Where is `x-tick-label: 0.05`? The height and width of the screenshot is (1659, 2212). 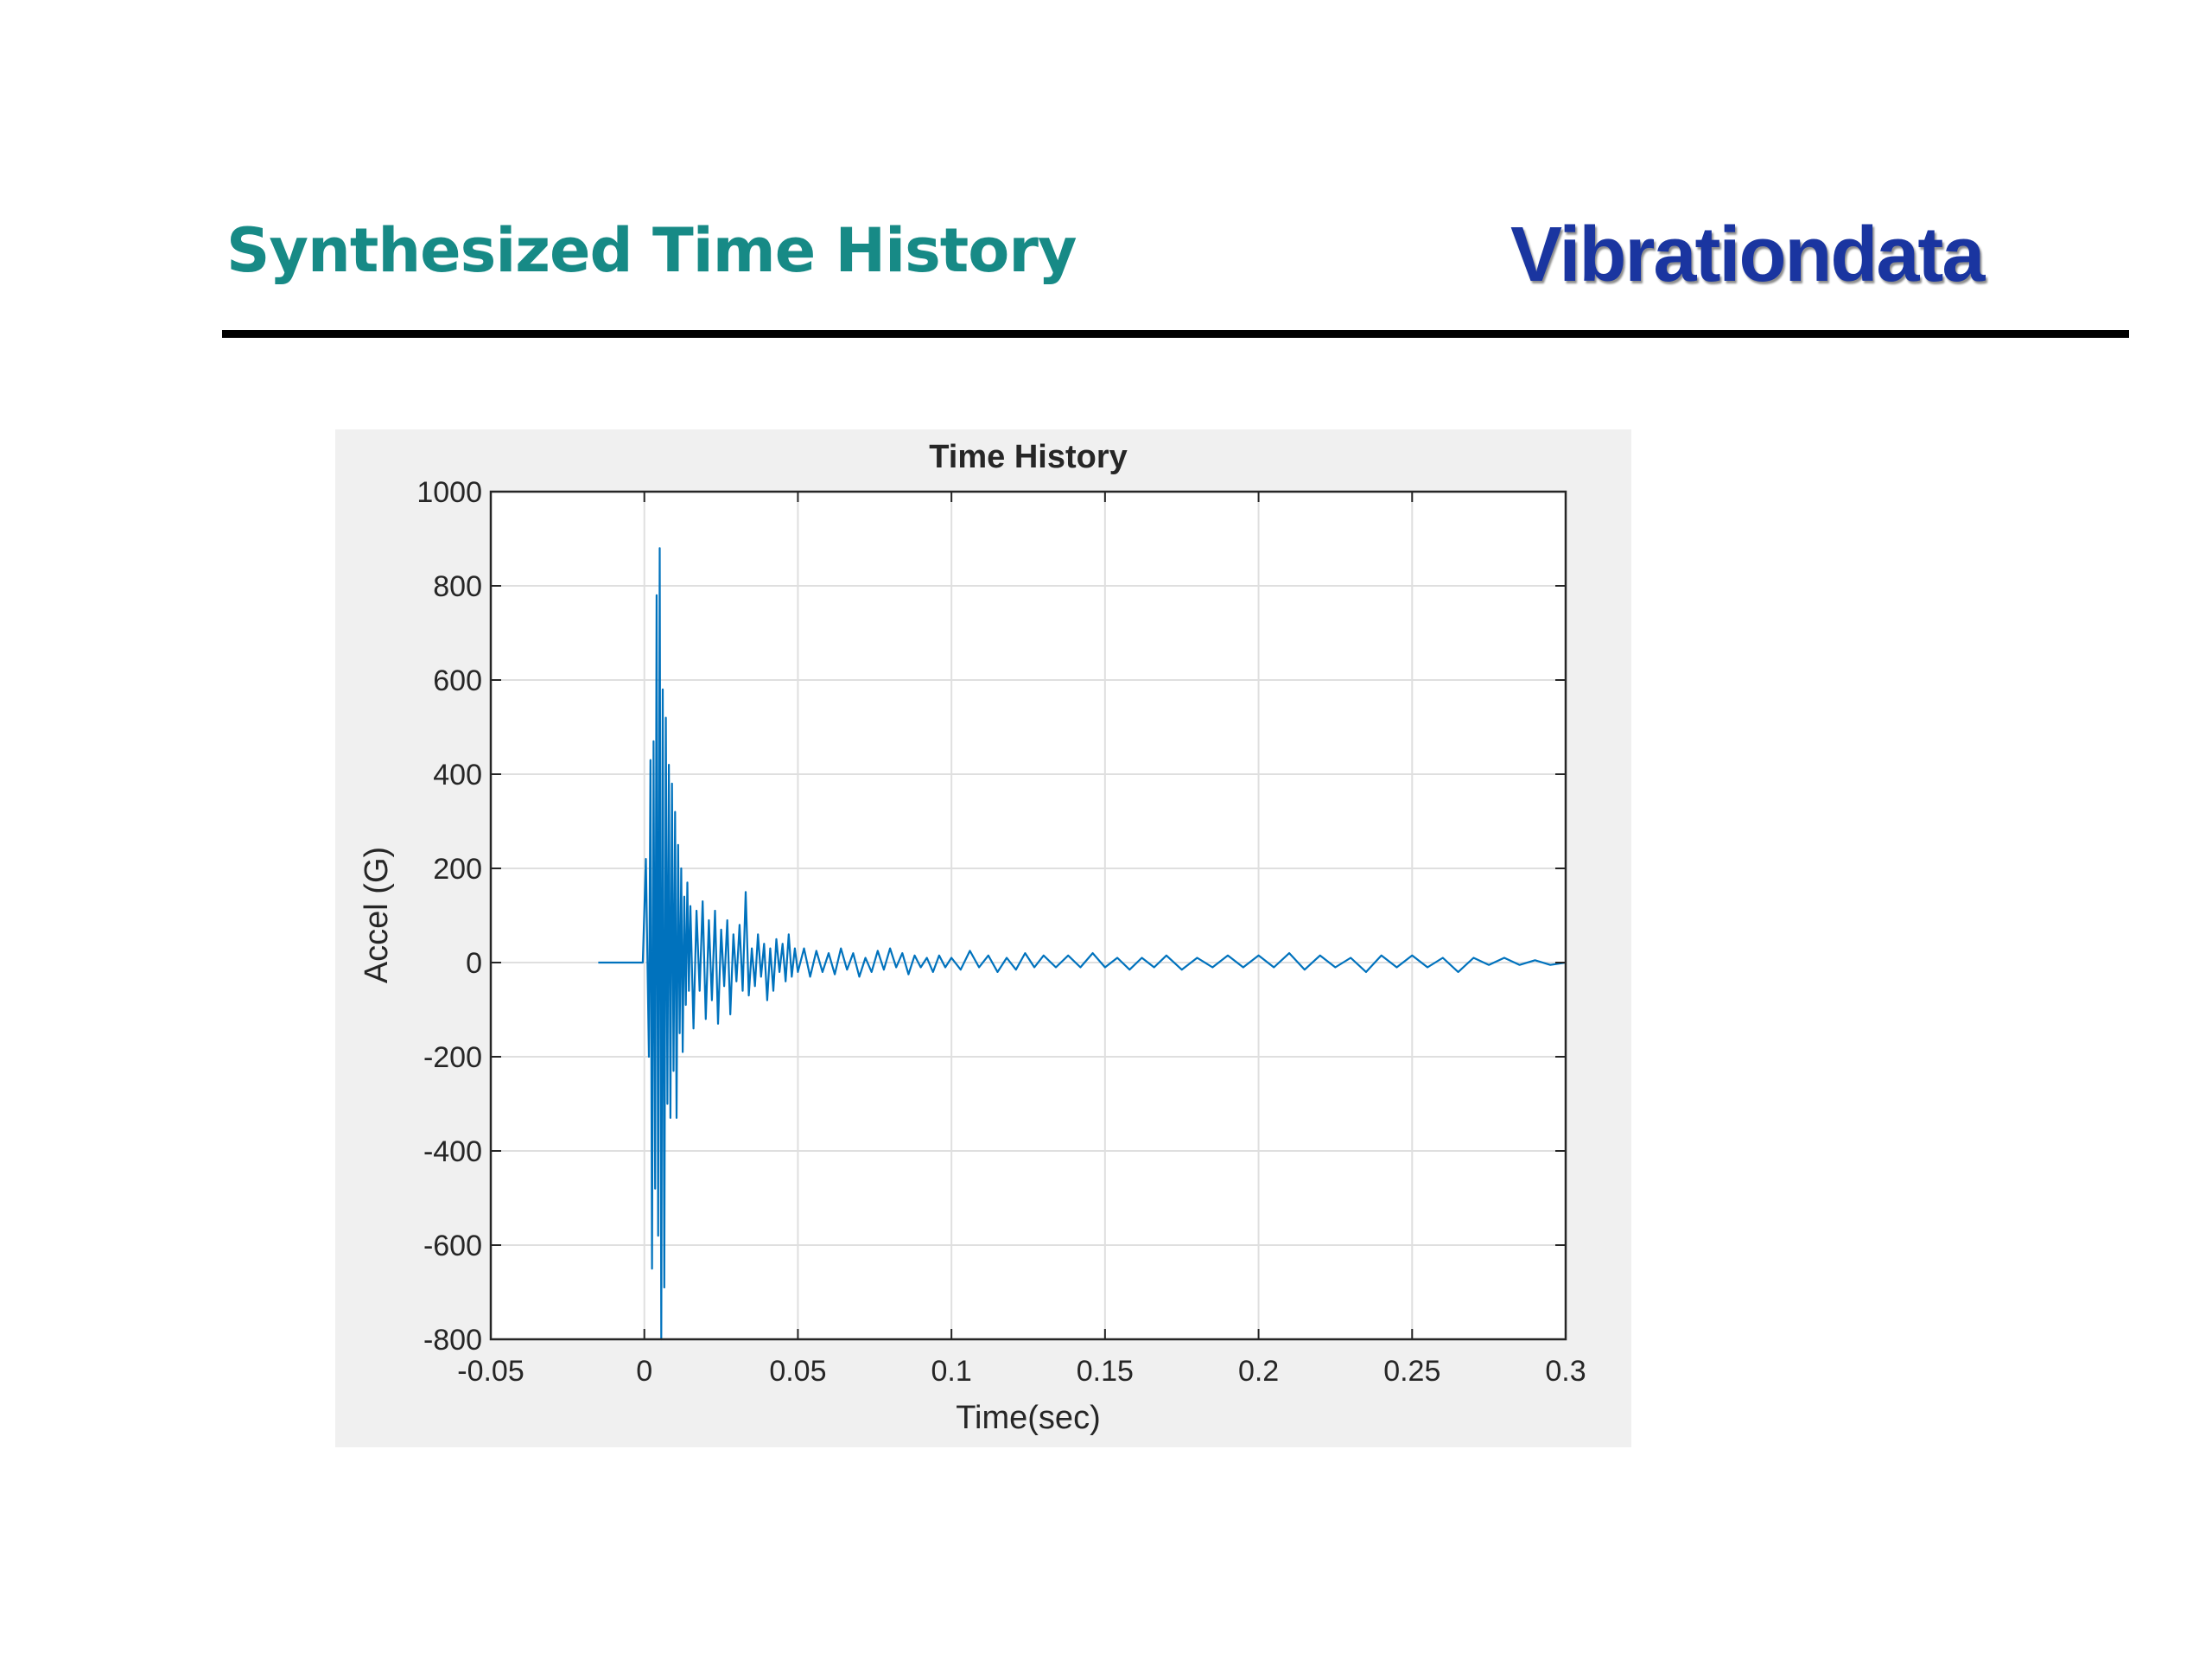 x-tick-label: 0.05 is located at coordinates (797, 1371).